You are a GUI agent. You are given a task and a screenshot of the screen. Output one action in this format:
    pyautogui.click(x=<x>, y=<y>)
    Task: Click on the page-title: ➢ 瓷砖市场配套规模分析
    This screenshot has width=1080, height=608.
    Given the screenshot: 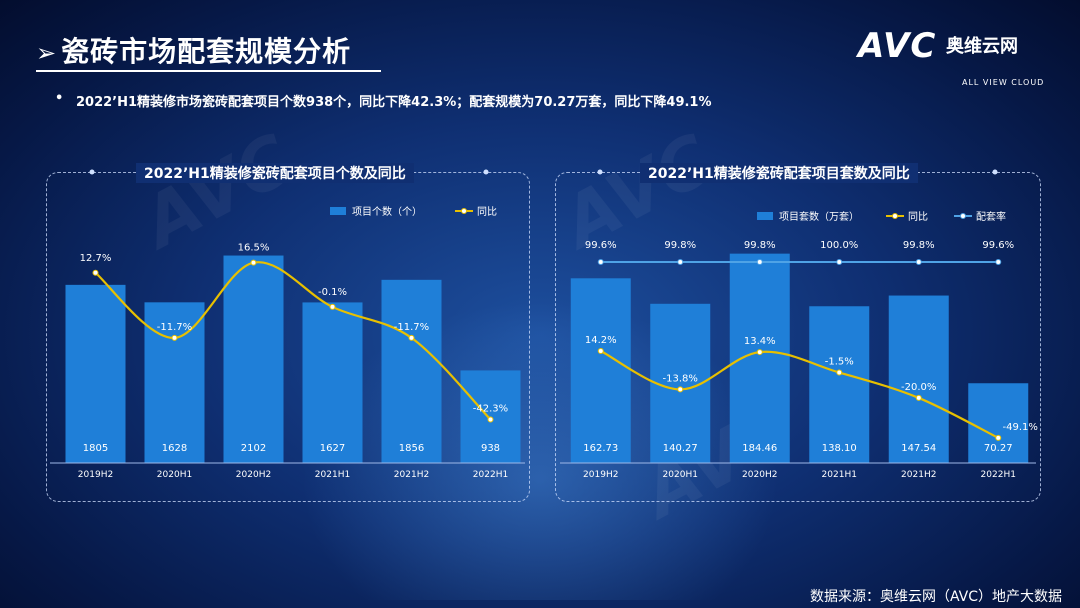 What is the action you would take?
    pyautogui.click(x=193, y=50)
    